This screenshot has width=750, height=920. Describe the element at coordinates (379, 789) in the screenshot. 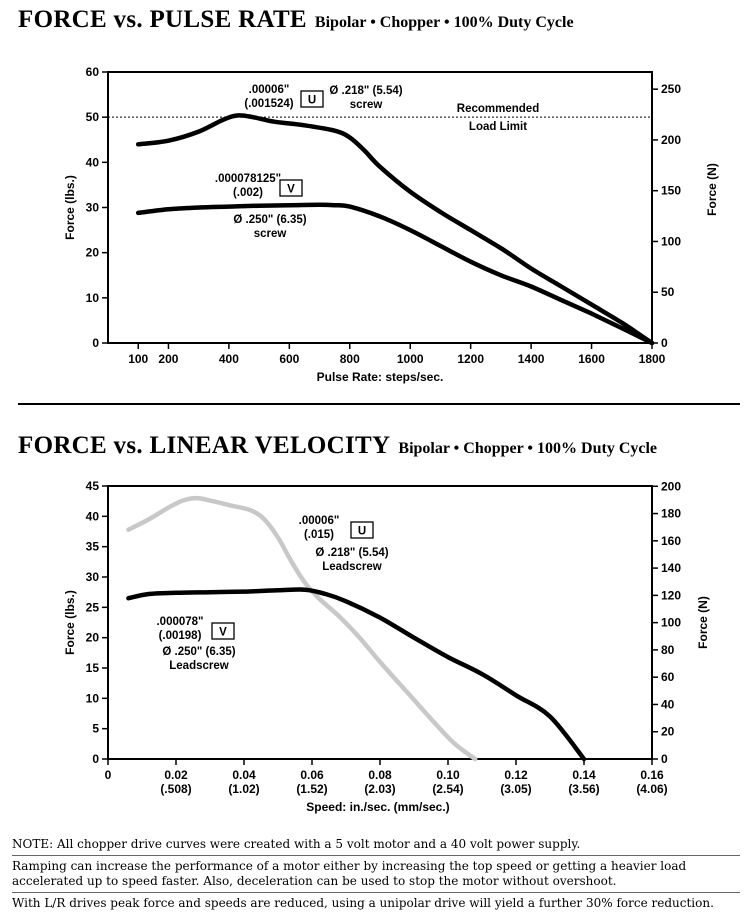

I see `chart-2-x-tick-sublabel: (2.03)` at that location.